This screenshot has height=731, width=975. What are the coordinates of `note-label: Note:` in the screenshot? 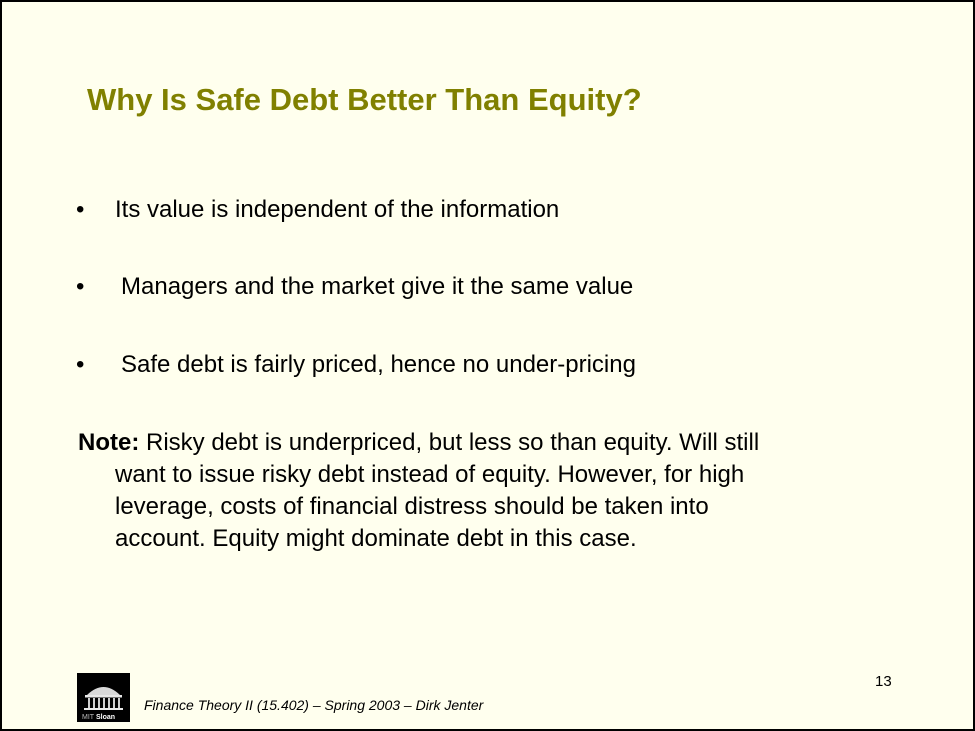 It's located at (109, 442).